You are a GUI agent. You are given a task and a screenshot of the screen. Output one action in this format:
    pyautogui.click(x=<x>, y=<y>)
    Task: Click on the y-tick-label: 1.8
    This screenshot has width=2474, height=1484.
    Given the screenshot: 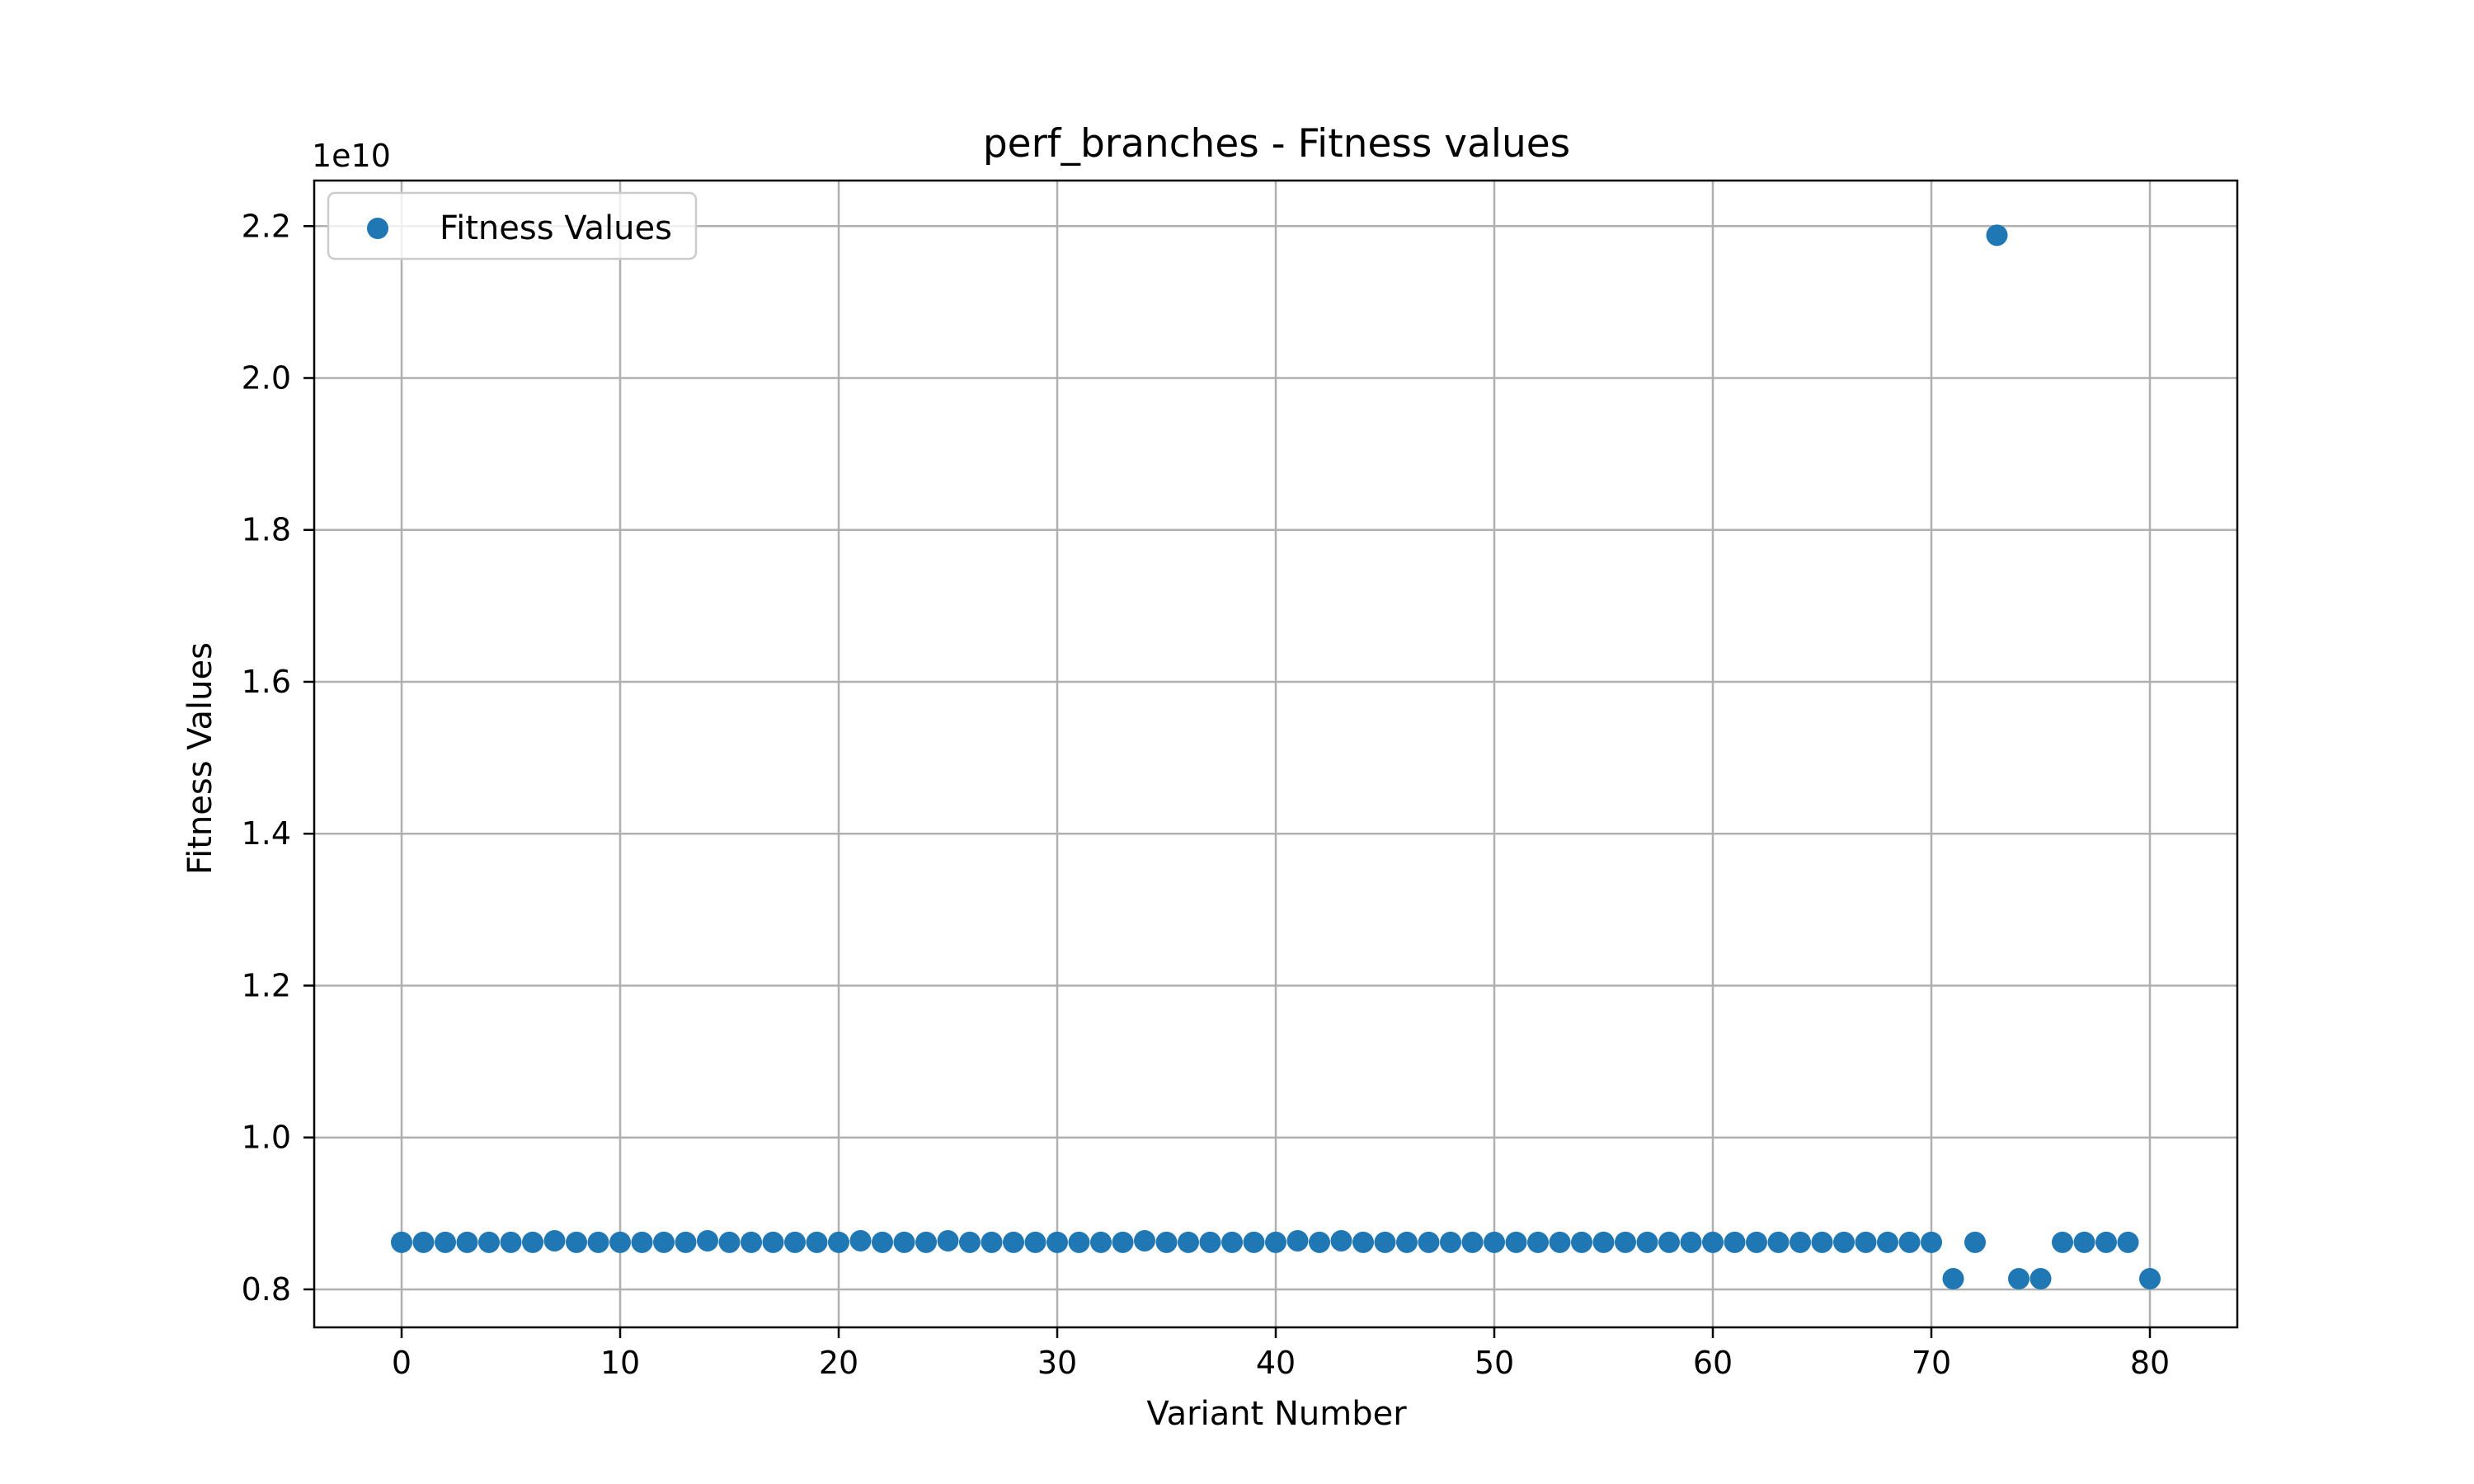 What is the action you would take?
    pyautogui.click(x=266, y=530)
    